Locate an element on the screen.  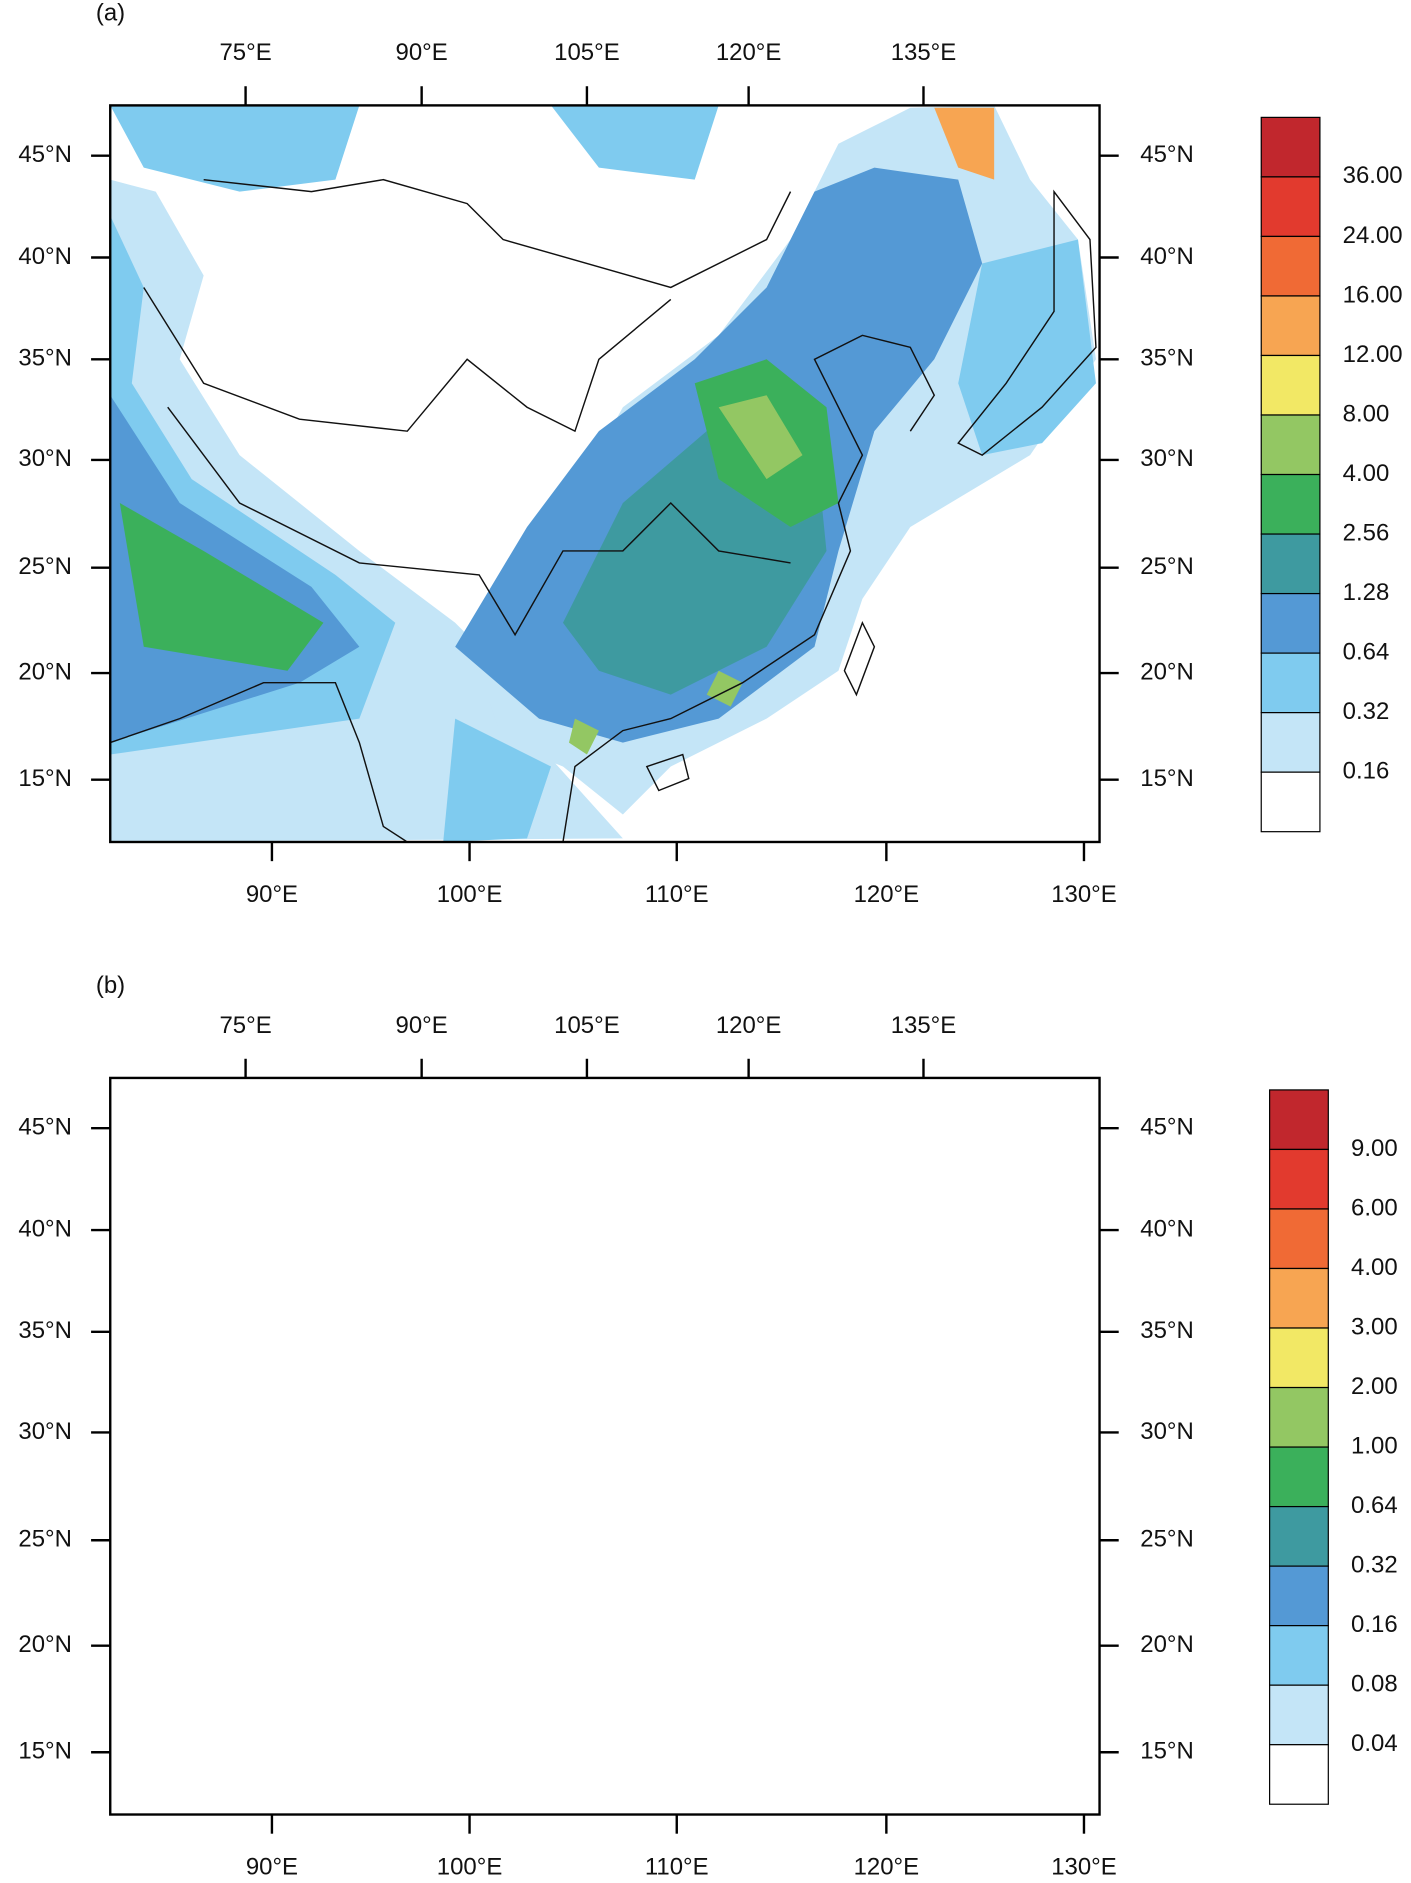
colorbar-label: 2.56 is located at coordinates (1366, 532).